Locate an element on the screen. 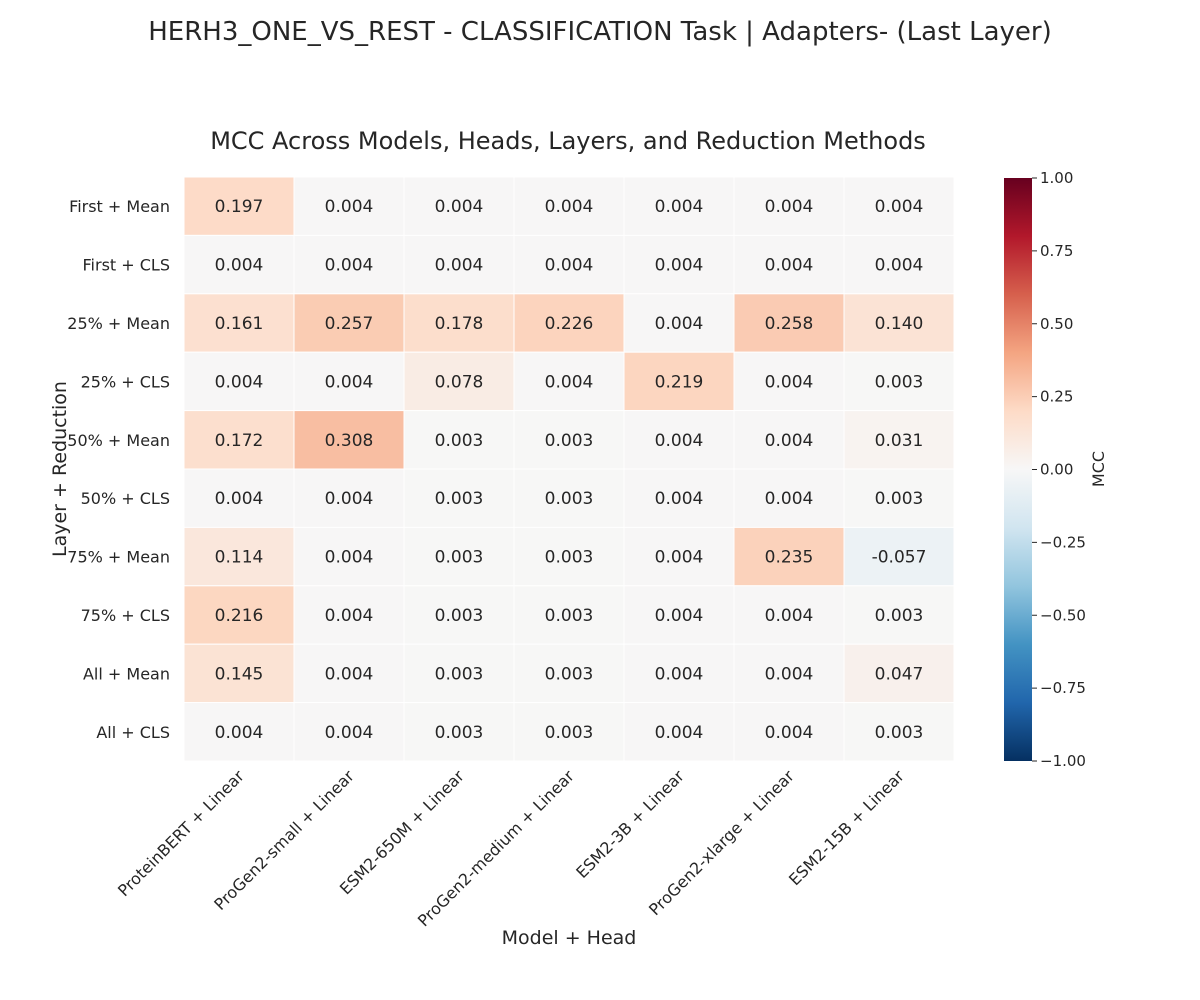 The width and height of the screenshot is (1200, 1000). heatmap-cell-label: 0.031 is located at coordinates (899, 441).